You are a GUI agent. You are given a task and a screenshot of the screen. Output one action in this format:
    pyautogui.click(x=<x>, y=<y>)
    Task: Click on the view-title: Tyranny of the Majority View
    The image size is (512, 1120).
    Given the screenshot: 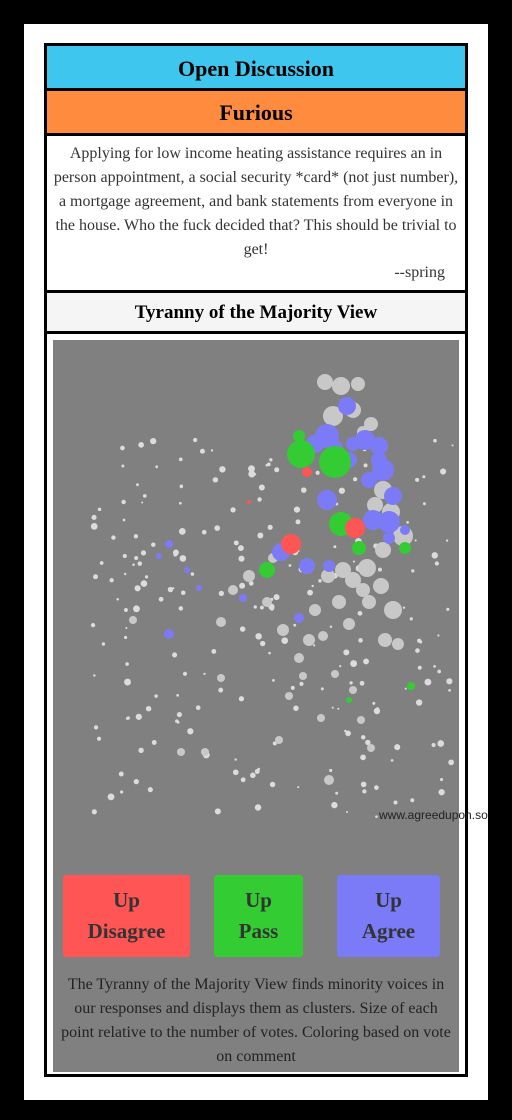 What is the action you would take?
    pyautogui.click(x=256, y=313)
    